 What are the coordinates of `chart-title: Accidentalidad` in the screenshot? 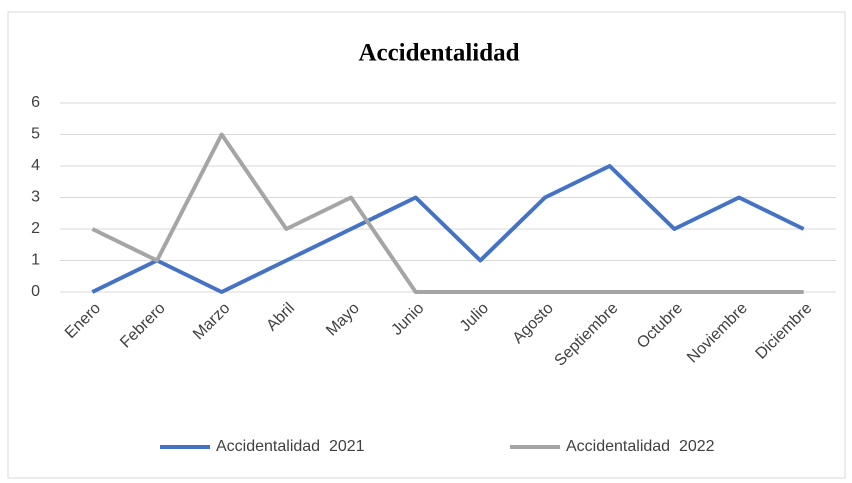 It's located at (438, 53).